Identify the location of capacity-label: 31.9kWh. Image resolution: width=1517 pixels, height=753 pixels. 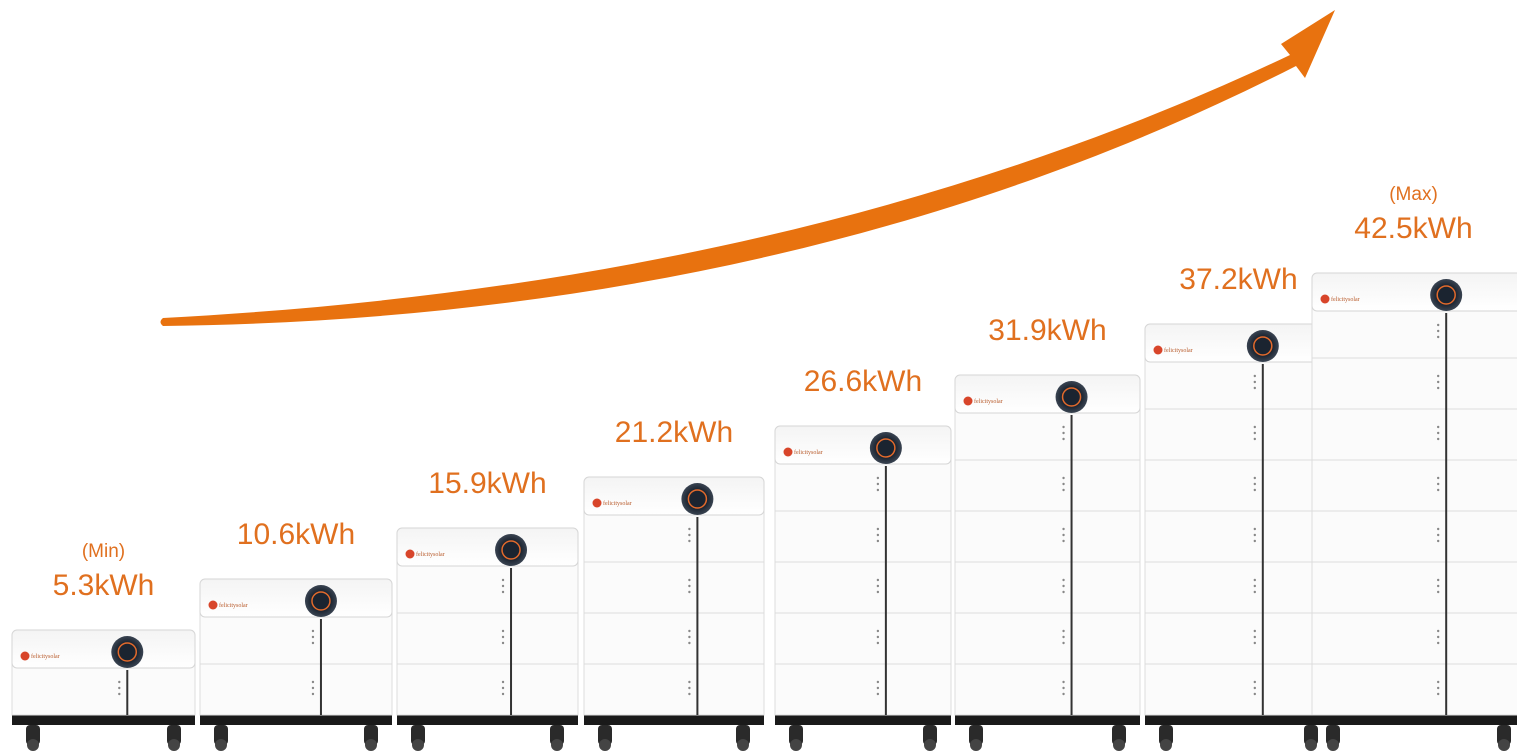
(1047, 330).